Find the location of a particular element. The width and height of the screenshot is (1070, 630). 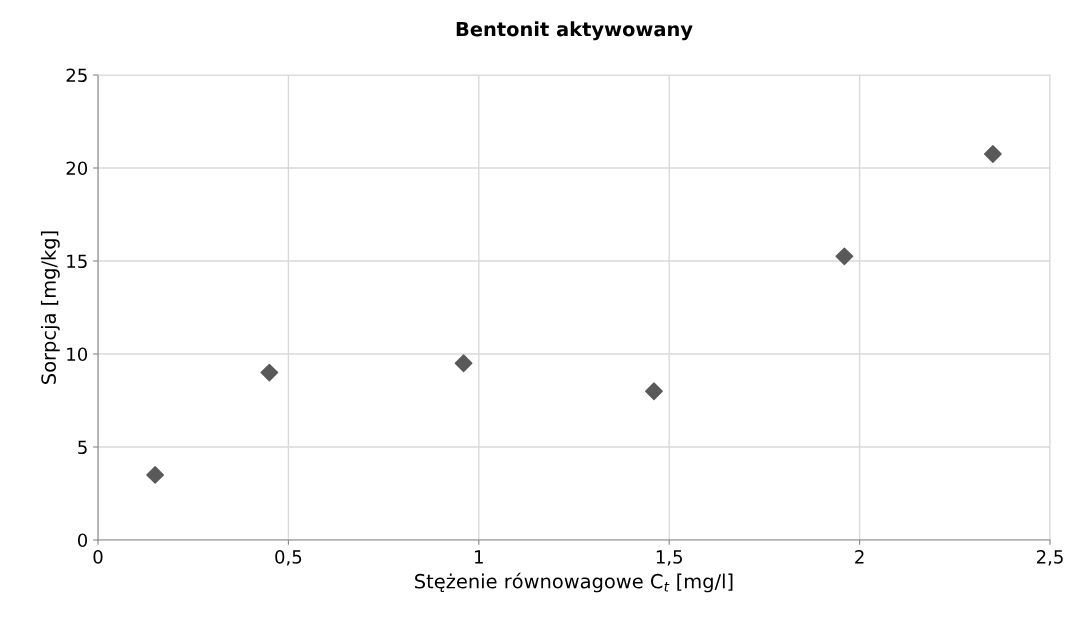

y-axis-title: Sorpcja [mg/kg] is located at coordinates (50, 307).